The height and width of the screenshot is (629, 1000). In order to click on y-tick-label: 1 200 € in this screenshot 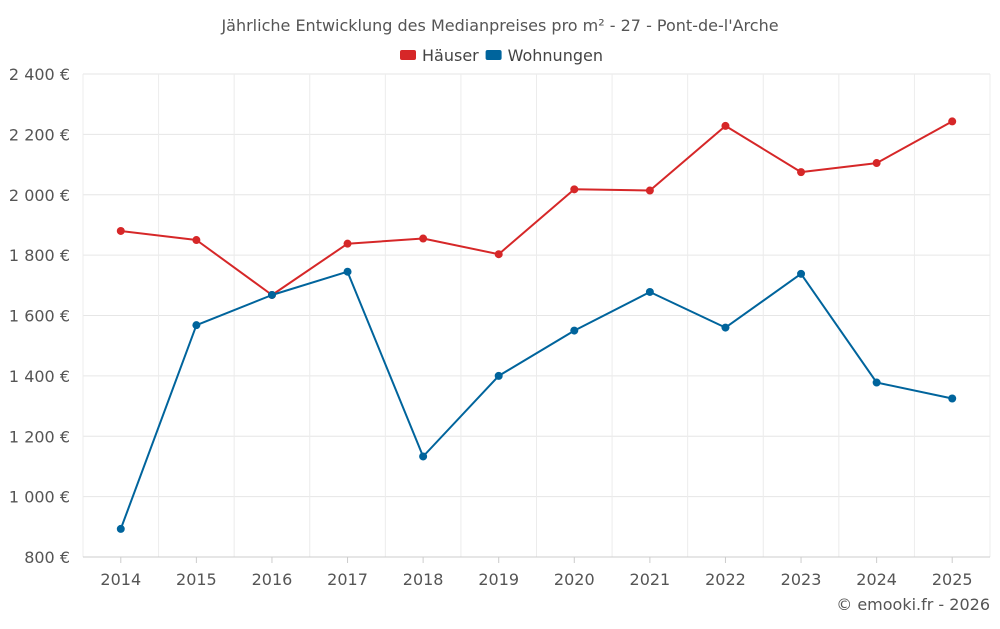, I will do `click(39, 436)`.